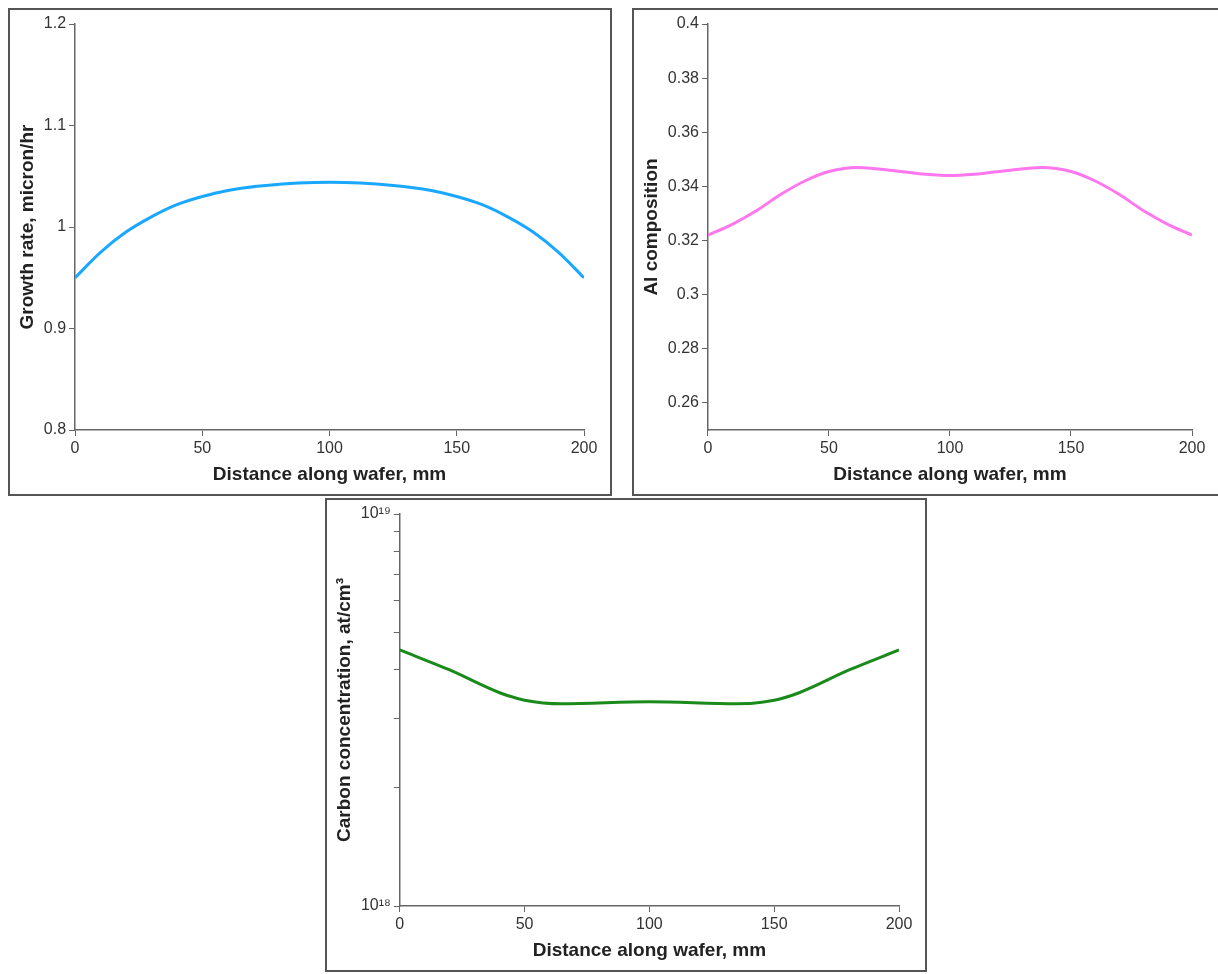  What do you see at coordinates (343, 710) in the screenshot?
I see `y-axis-title: Carbon concentration, at/cm³` at bounding box center [343, 710].